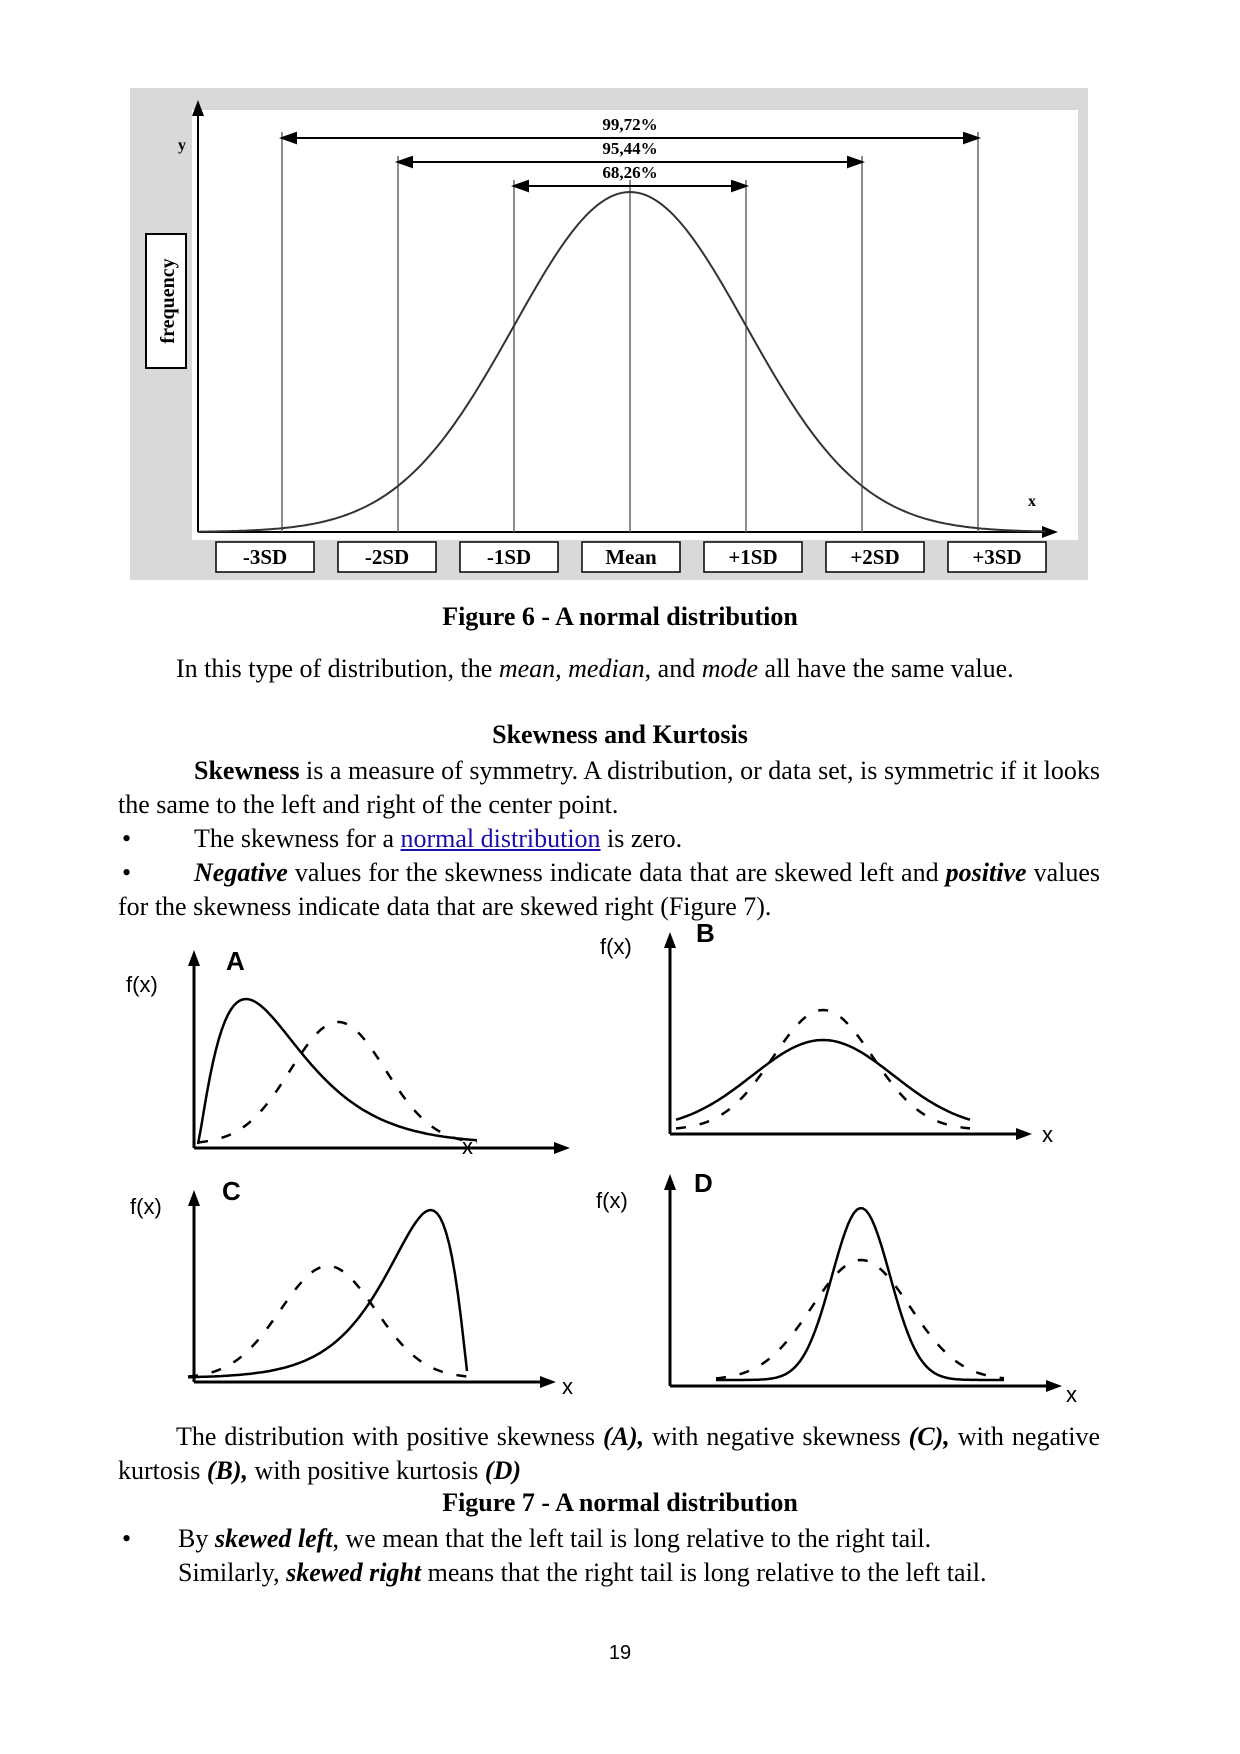 This screenshot has height=1754, width=1240. What do you see at coordinates (620, 734) in the screenshot?
I see `section-heading: Skewness and Kurtosis` at bounding box center [620, 734].